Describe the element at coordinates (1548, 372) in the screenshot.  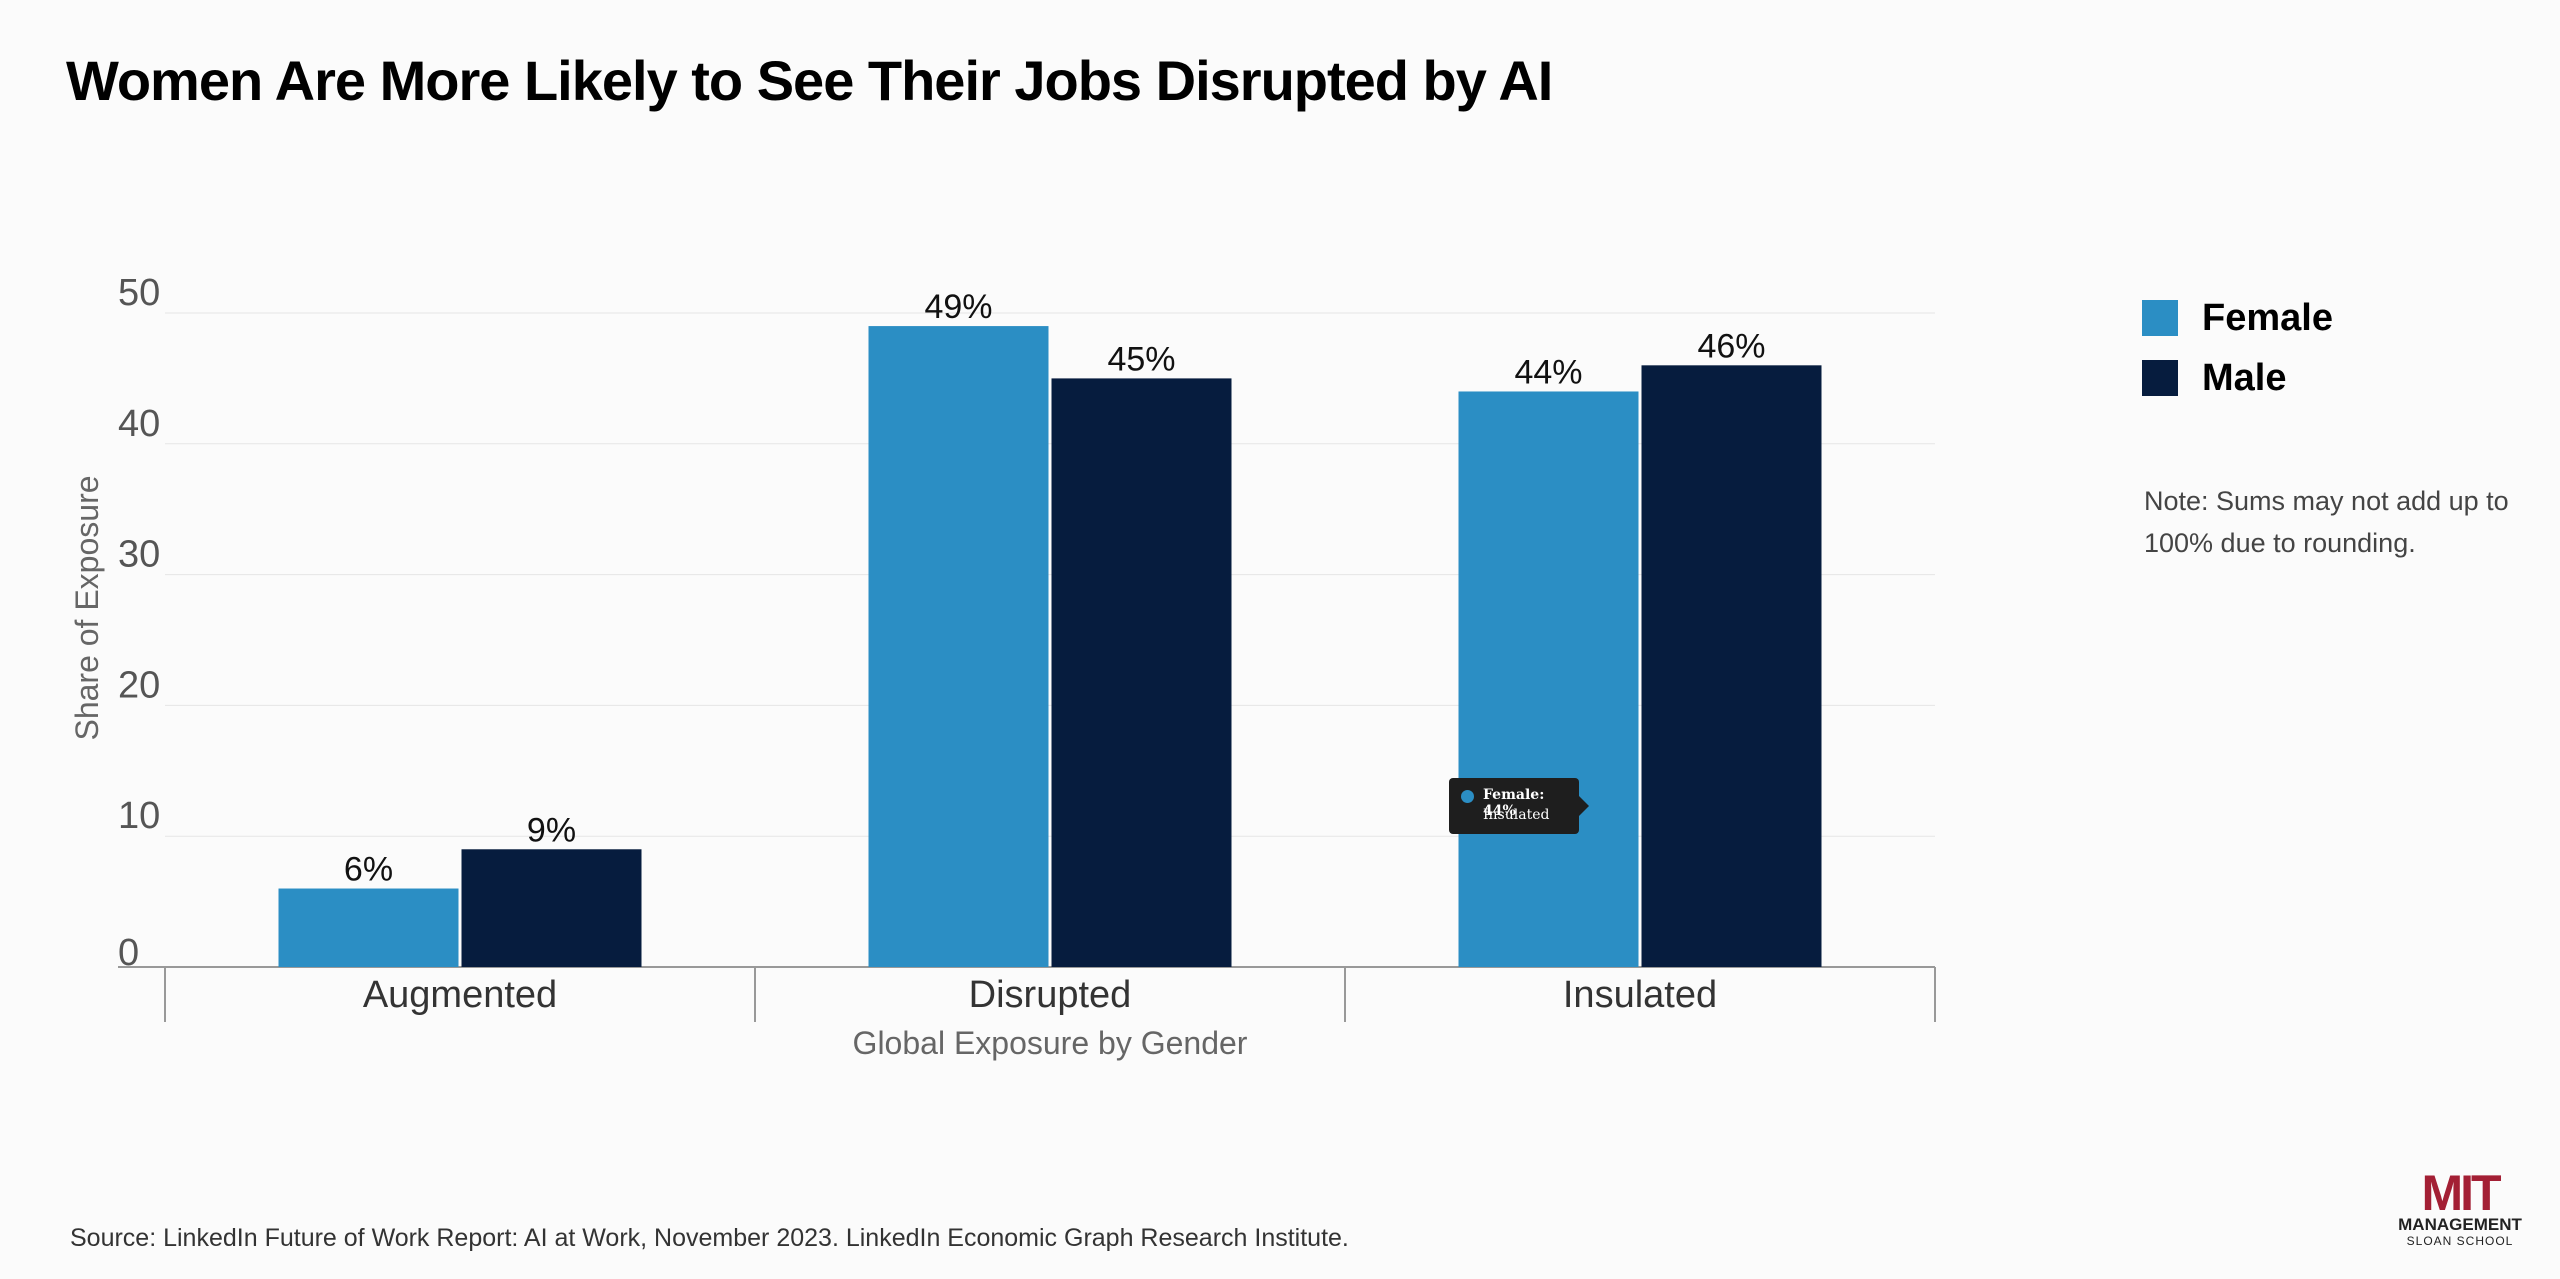
I see `data-label: 44%` at that location.